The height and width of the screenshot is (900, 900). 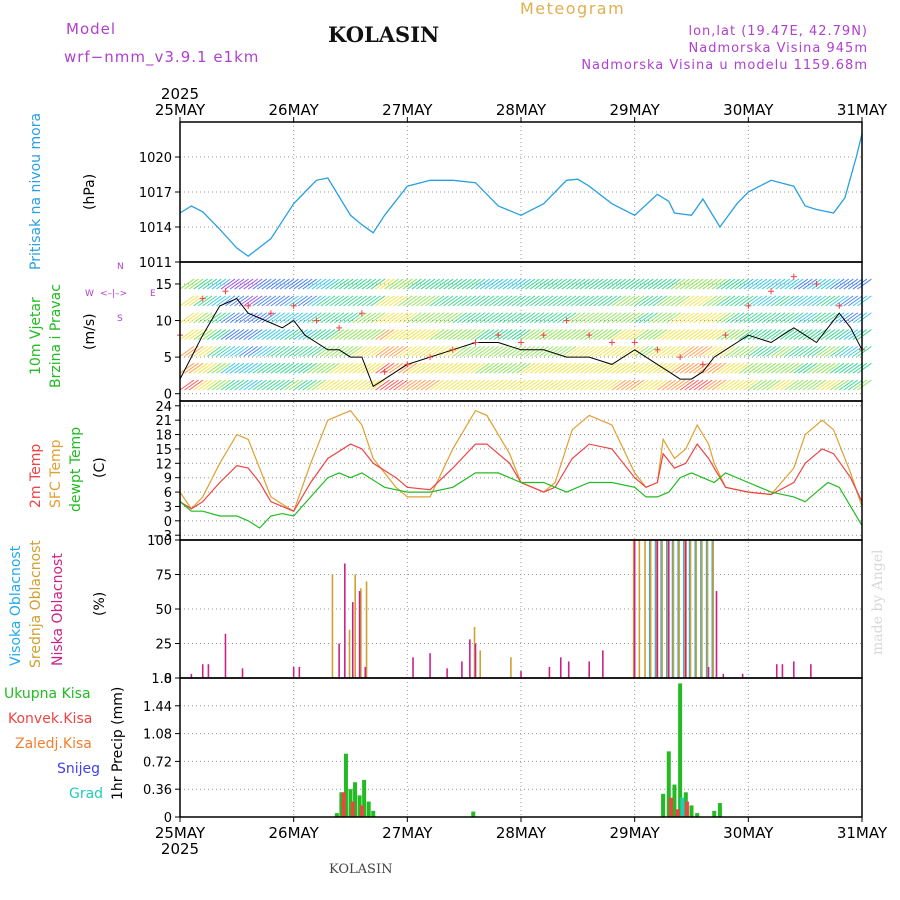 I want to click on x-tick-label-top: 27MAY, so click(x=407, y=110).